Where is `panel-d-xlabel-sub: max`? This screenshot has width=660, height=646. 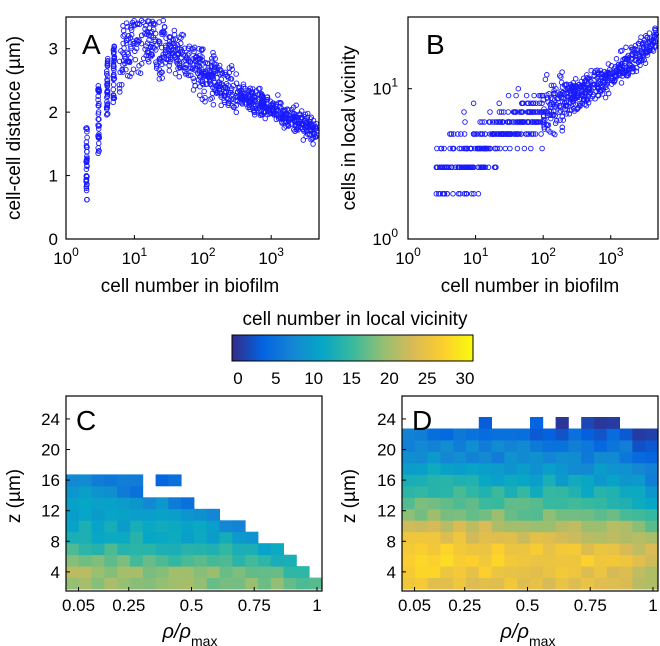
panel-d-xlabel-sub: max is located at coordinates (542, 639).